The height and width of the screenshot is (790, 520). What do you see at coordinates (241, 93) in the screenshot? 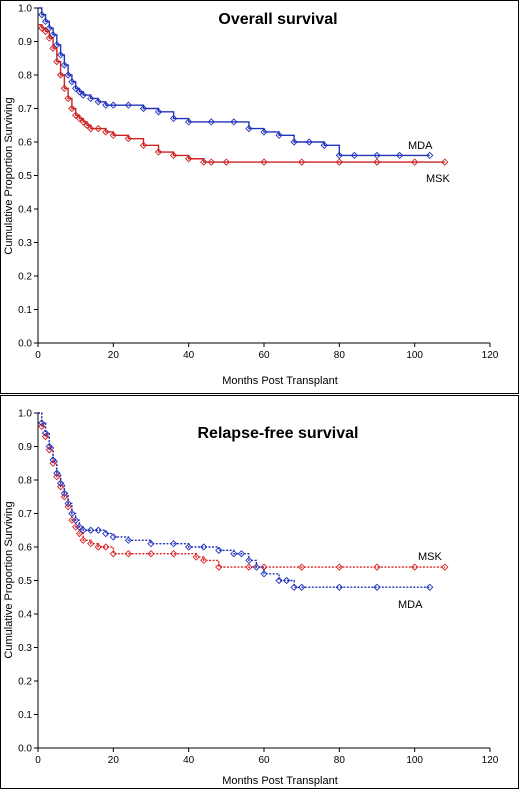
I see `series-line-msk` at bounding box center [241, 93].